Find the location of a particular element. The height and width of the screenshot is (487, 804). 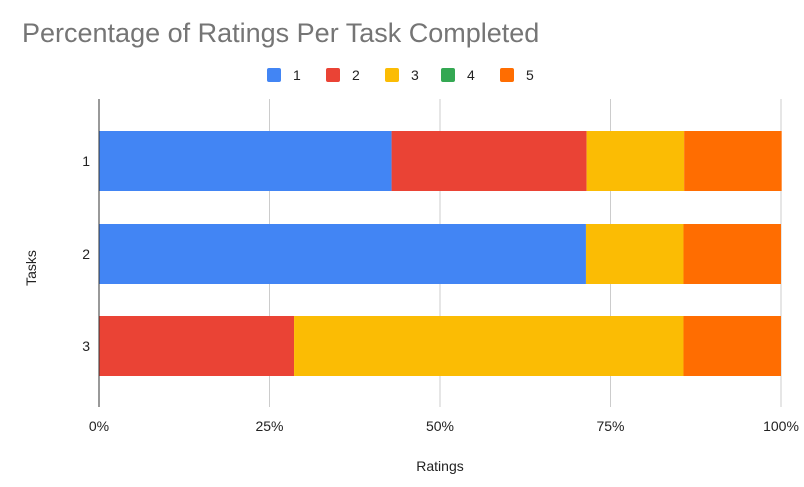

y-tick-label: 2 is located at coordinates (86, 254).